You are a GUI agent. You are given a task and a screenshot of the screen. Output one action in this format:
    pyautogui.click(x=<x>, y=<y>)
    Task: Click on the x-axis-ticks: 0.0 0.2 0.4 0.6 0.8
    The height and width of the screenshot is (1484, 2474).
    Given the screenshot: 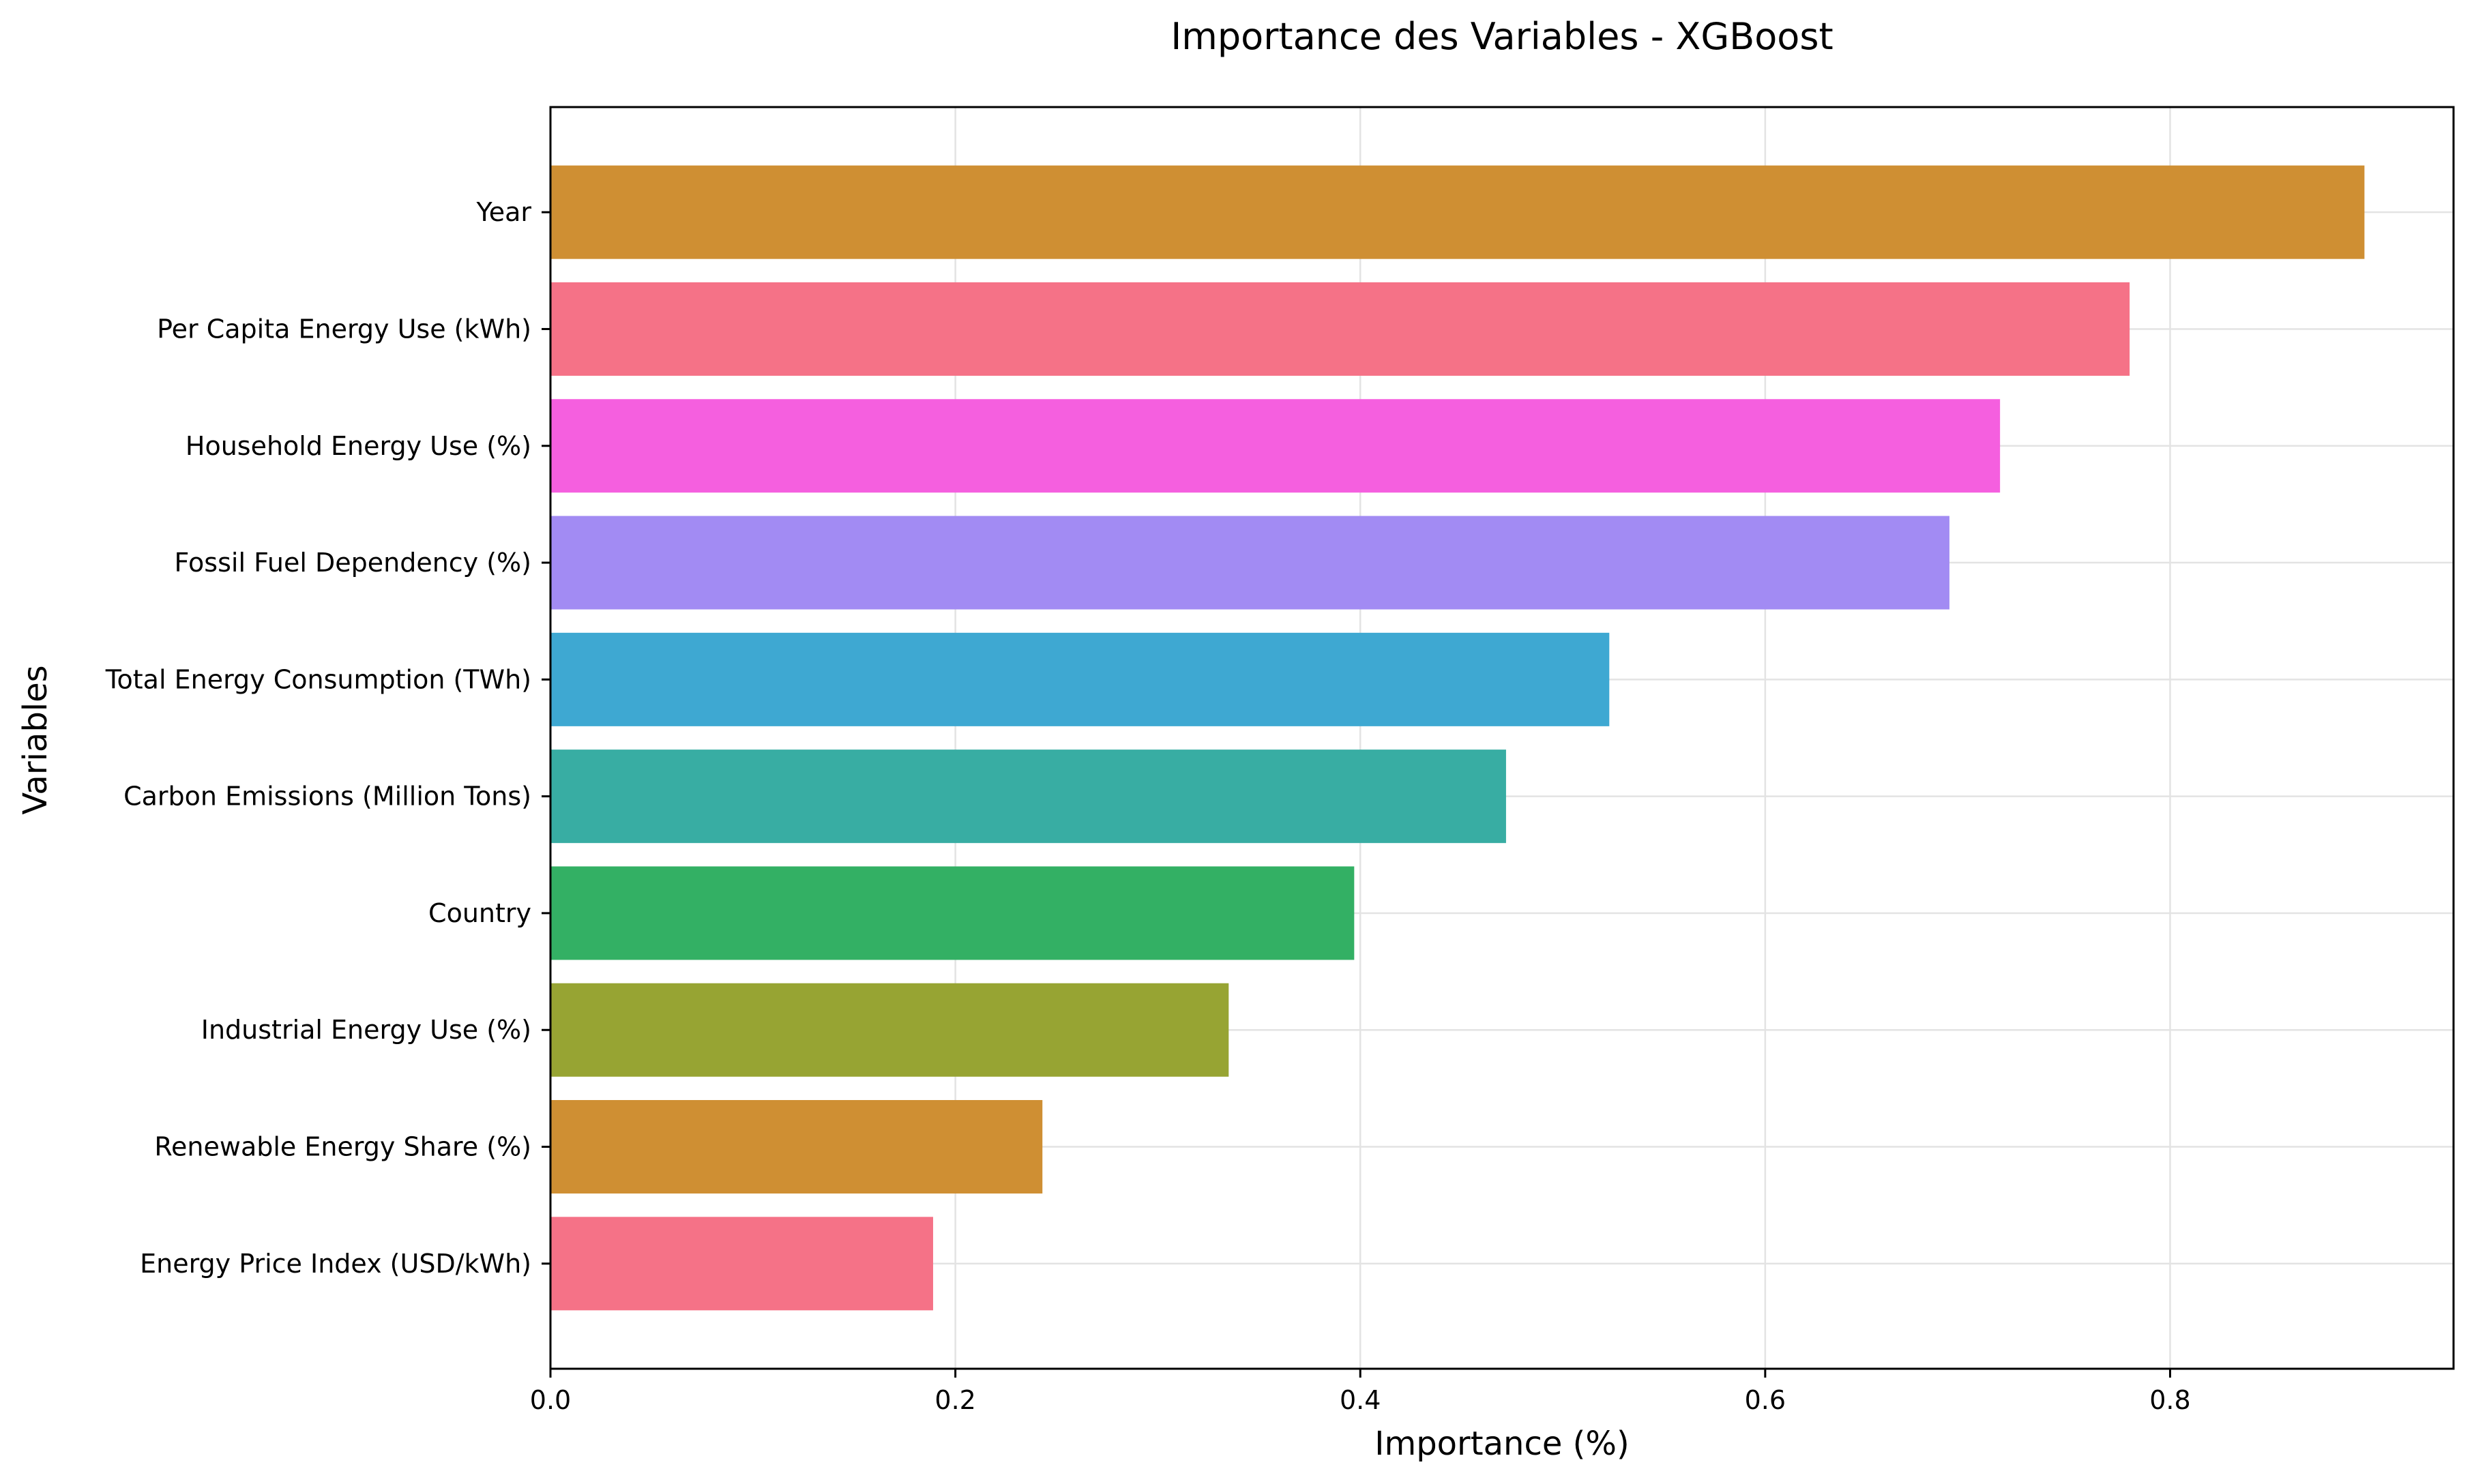 What is the action you would take?
    pyautogui.click(x=1360, y=1392)
    